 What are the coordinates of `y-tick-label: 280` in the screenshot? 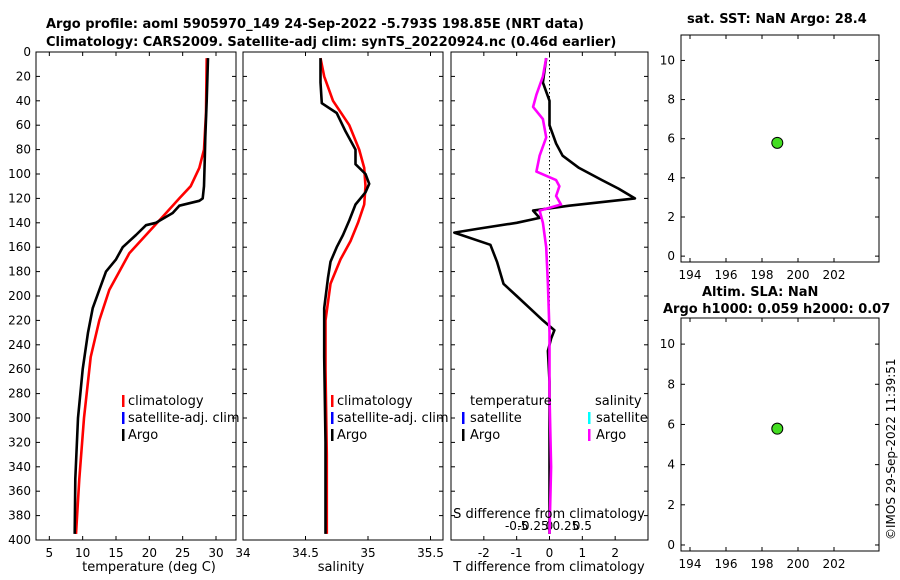 It's located at (19, 394).